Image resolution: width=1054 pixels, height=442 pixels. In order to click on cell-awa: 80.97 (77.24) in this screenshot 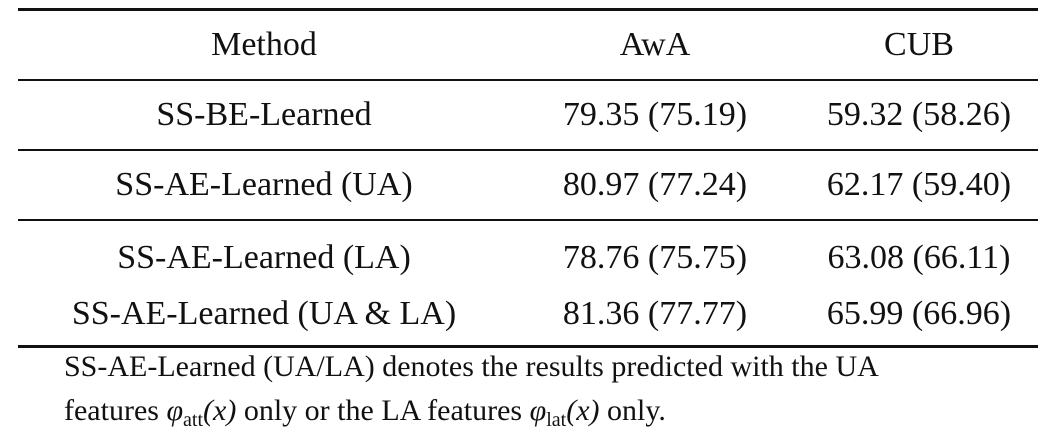, I will do `click(655, 184)`.